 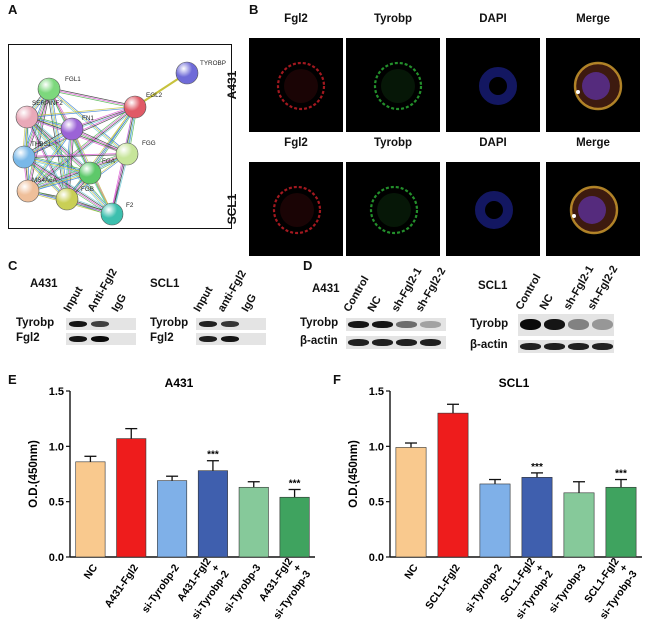 I want to click on network-node-label: FN1, so click(x=88, y=118).